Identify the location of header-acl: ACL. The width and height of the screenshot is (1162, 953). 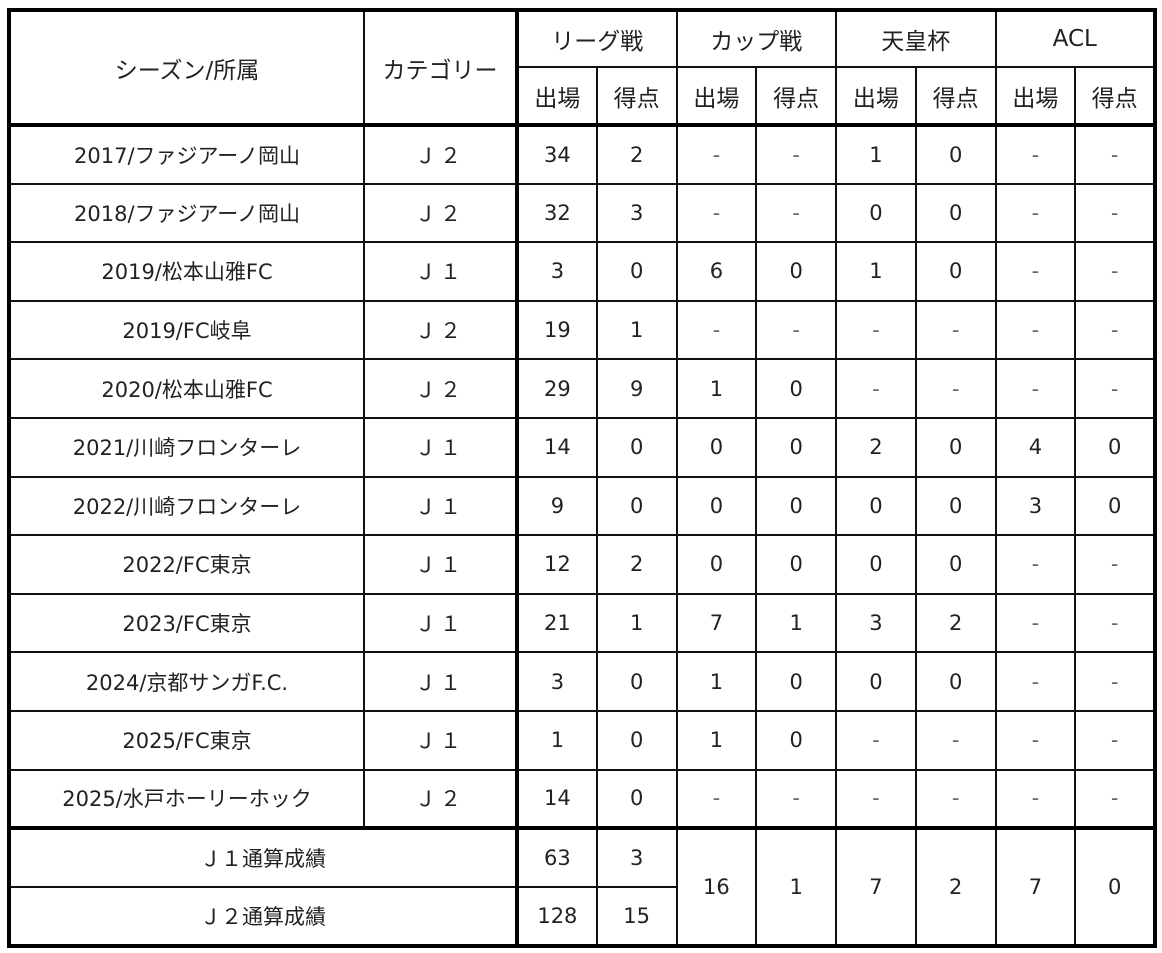
(1075, 38).